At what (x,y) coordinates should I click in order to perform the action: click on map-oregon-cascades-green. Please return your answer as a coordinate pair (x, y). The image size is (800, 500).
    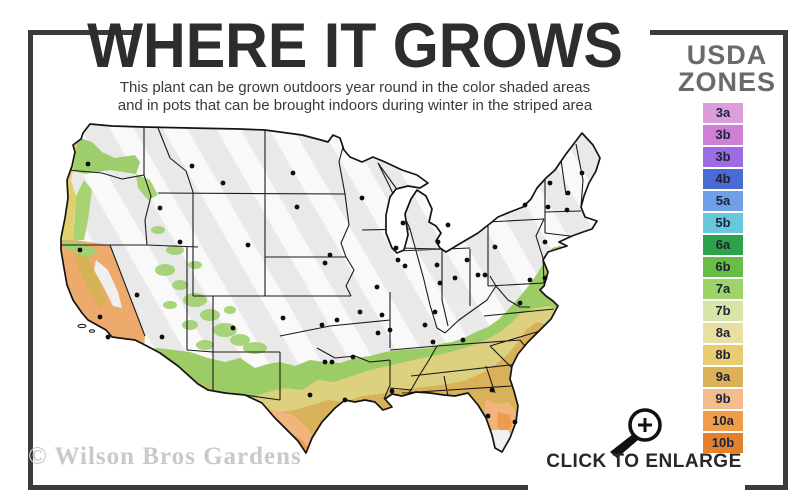
    Looking at the image, I should click on (82, 210).